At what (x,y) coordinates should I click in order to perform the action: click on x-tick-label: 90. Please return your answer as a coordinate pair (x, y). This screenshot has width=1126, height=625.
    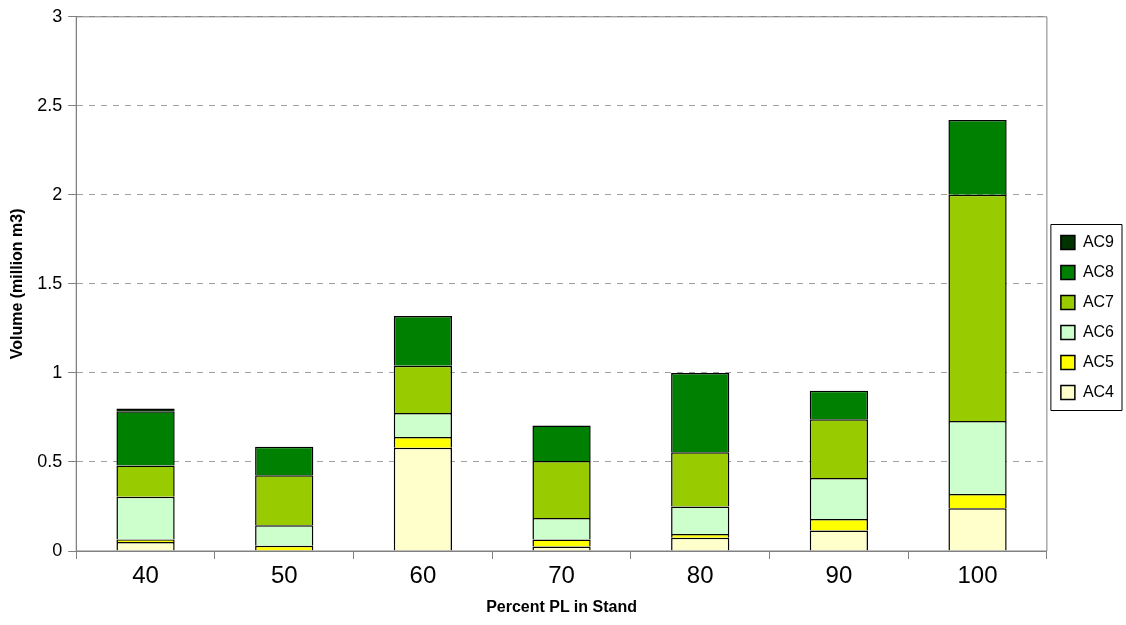
    Looking at the image, I should click on (839, 575).